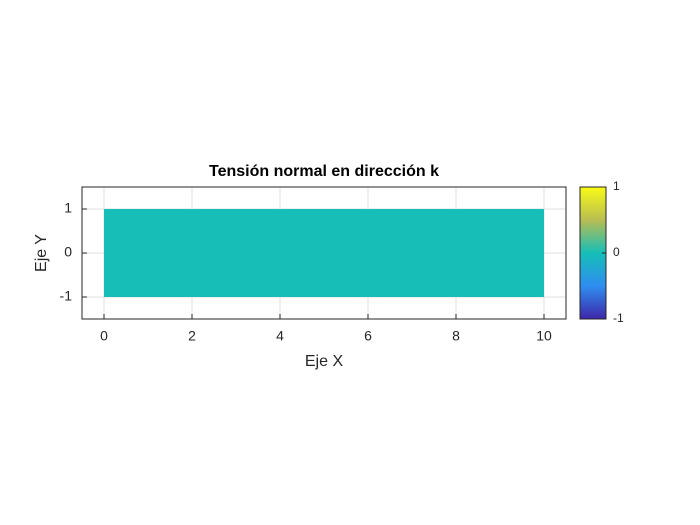 Image resolution: width=700 pixels, height=525 pixels. I want to click on y-axis-label: Eje Y, so click(41, 253).